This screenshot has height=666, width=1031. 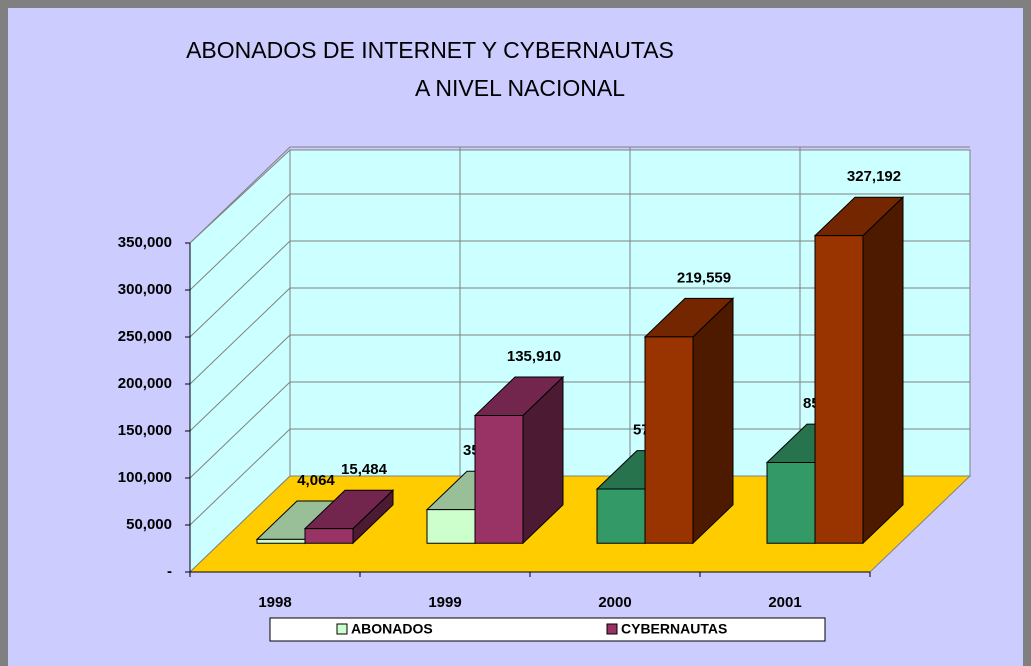 What do you see at coordinates (149, 524) in the screenshot?
I see `y-tick-label: 50,000` at bounding box center [149, 524].